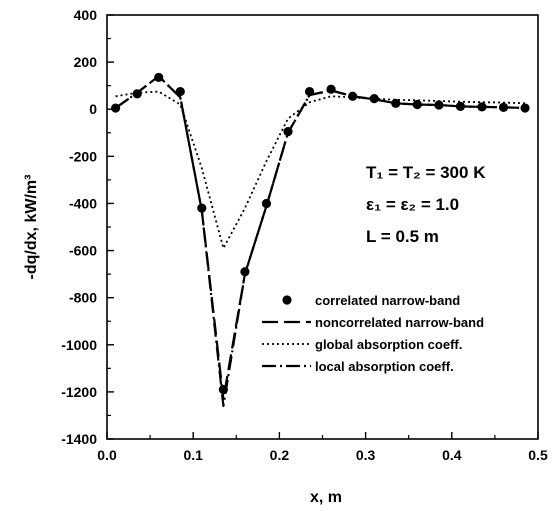 The height and width of the screenshot is (511, 556). I want to click on y-tick-label: -1000, so click(79, 345).